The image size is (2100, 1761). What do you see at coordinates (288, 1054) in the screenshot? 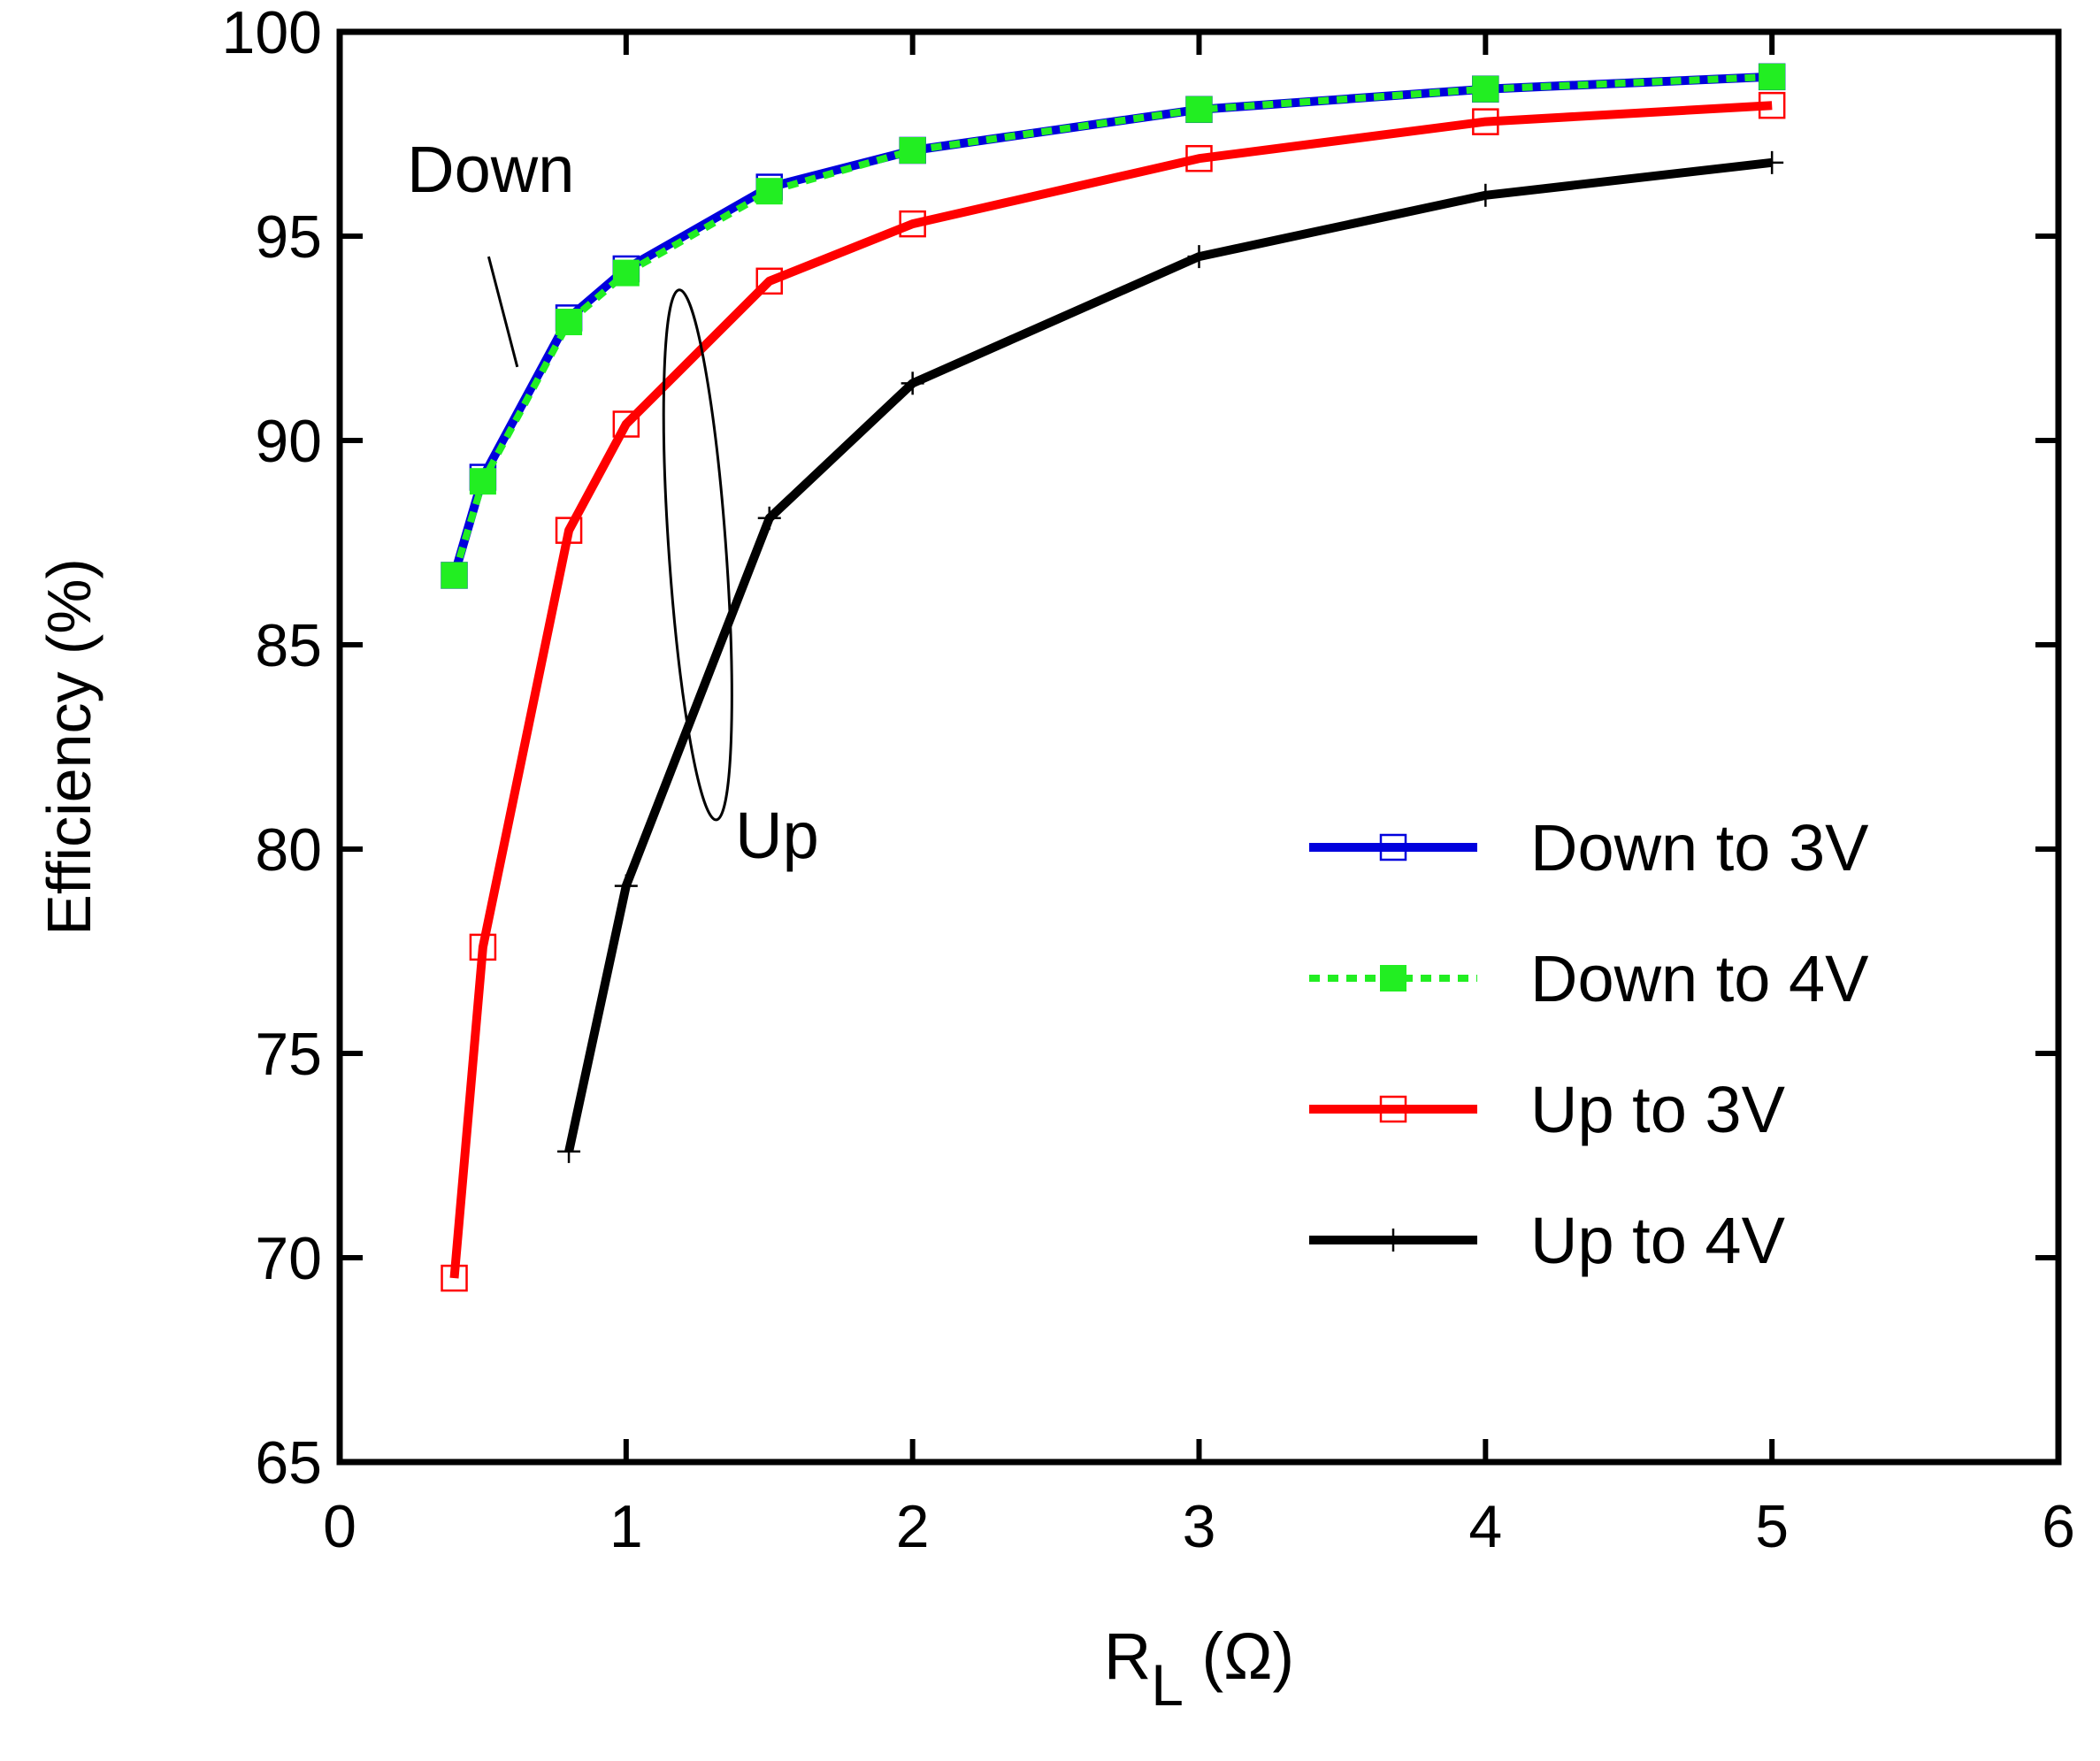
I see `y-tick-label: 75` at bounding box center [288, 1054].